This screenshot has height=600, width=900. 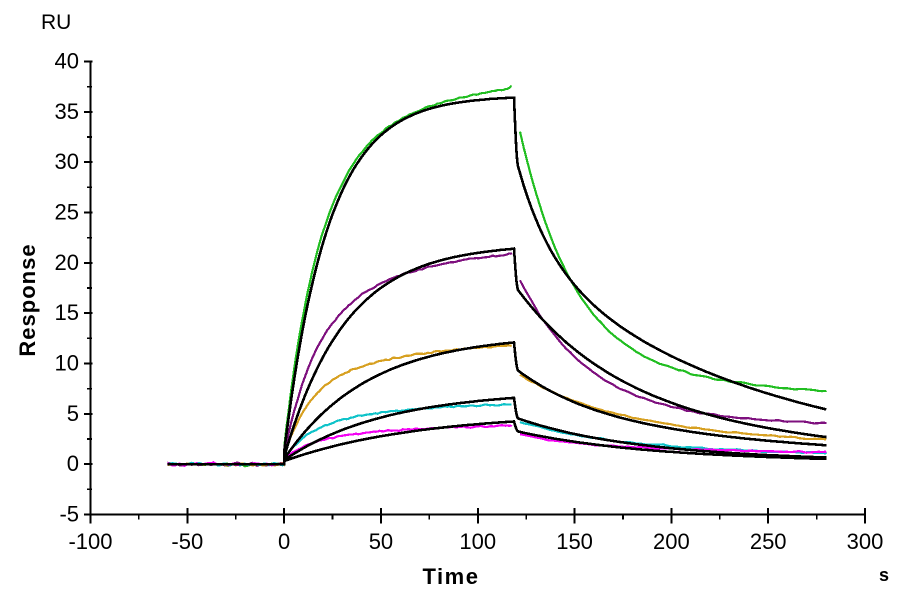 What do you see at coordinates (67, 61) in the screenshot?
I see `y-tick-label: 40` at bounding box center [67, 61].